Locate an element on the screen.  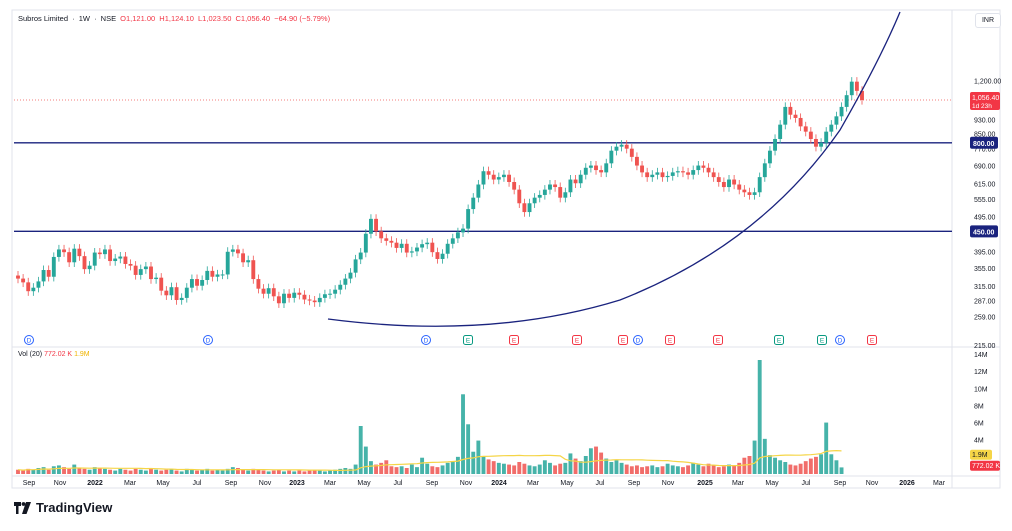
time-axis-label: 2024 is located at coordinates (499, 483).